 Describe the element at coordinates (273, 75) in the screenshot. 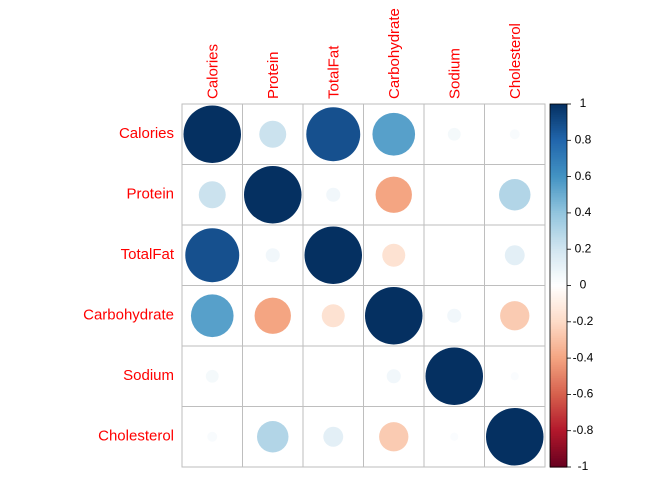

I see `column-label: Protein` at that location.